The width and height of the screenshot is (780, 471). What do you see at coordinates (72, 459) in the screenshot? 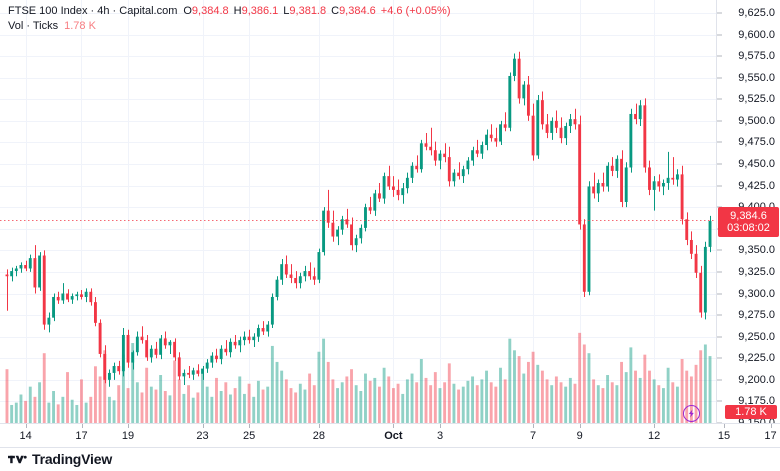
I see `tradingview-logo-text: TradingView` at bounding box center [72, 459].